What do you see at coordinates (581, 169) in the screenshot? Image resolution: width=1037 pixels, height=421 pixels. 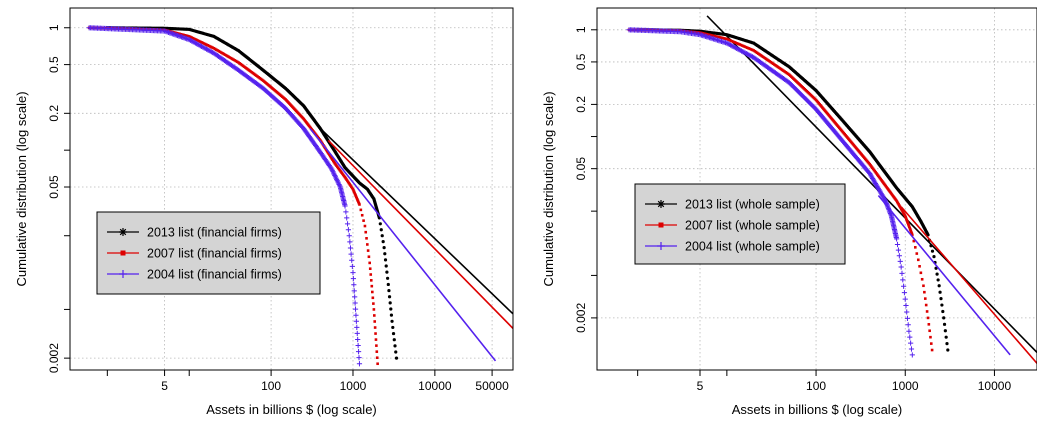 I see `y-tick-label: 0.05` at bounding box center [581, 169].